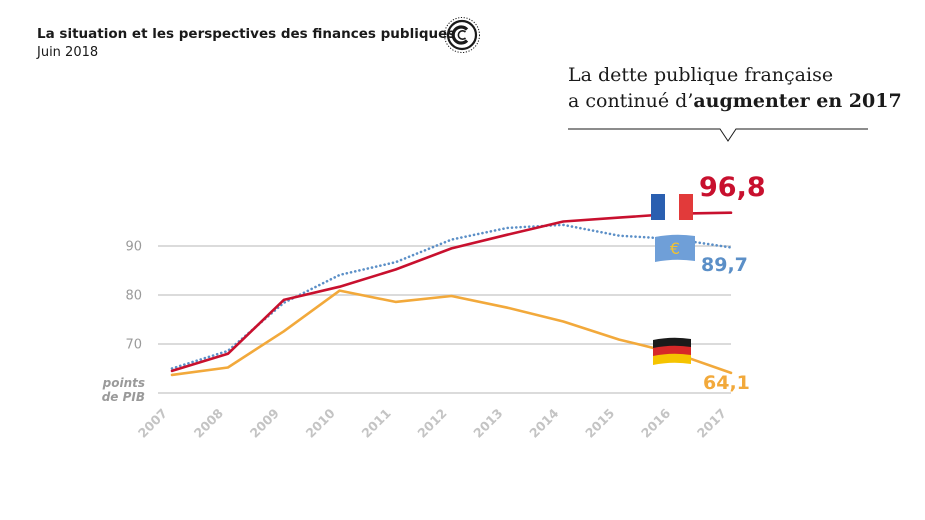 This screenshot has height=520, width=925. I want to click on x-tick-label: 2012, so click(431, 423).